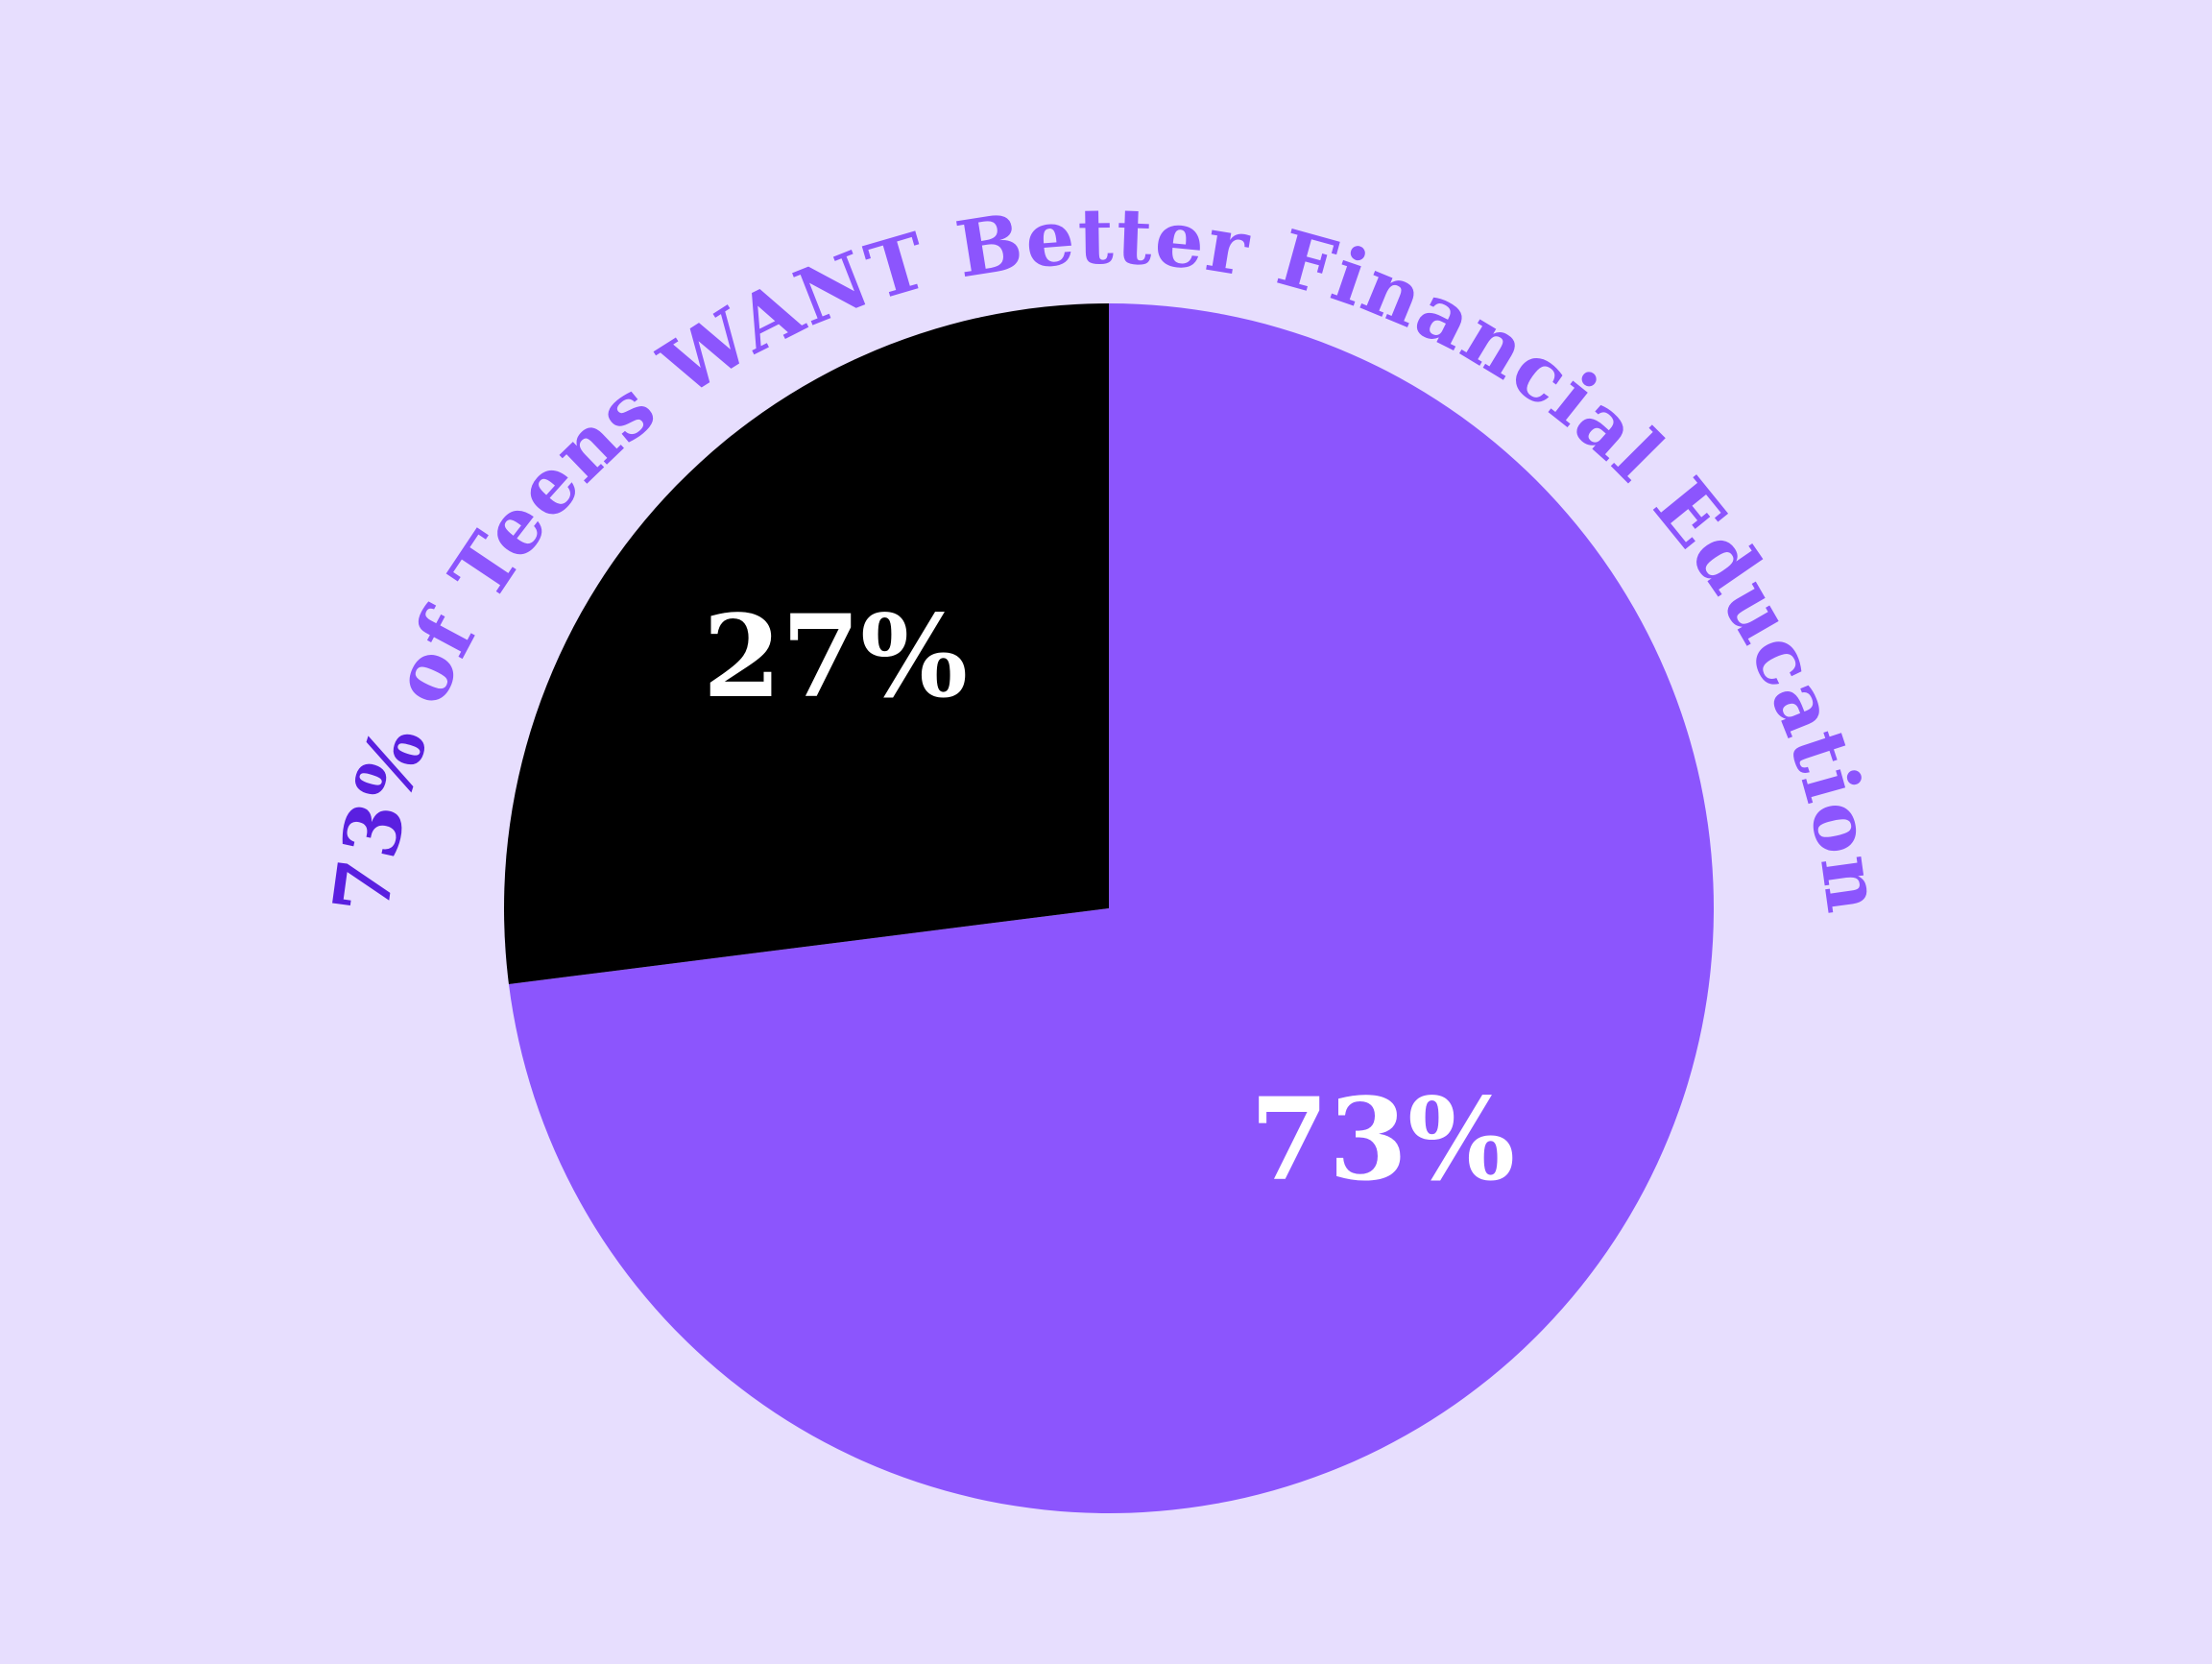 Image resolution: width=2212 pixels, height=1664 pixels. Describe the element at coordinates (1382, 1140) in the screenshot. I see `slice-label-73: 73%` at that location.